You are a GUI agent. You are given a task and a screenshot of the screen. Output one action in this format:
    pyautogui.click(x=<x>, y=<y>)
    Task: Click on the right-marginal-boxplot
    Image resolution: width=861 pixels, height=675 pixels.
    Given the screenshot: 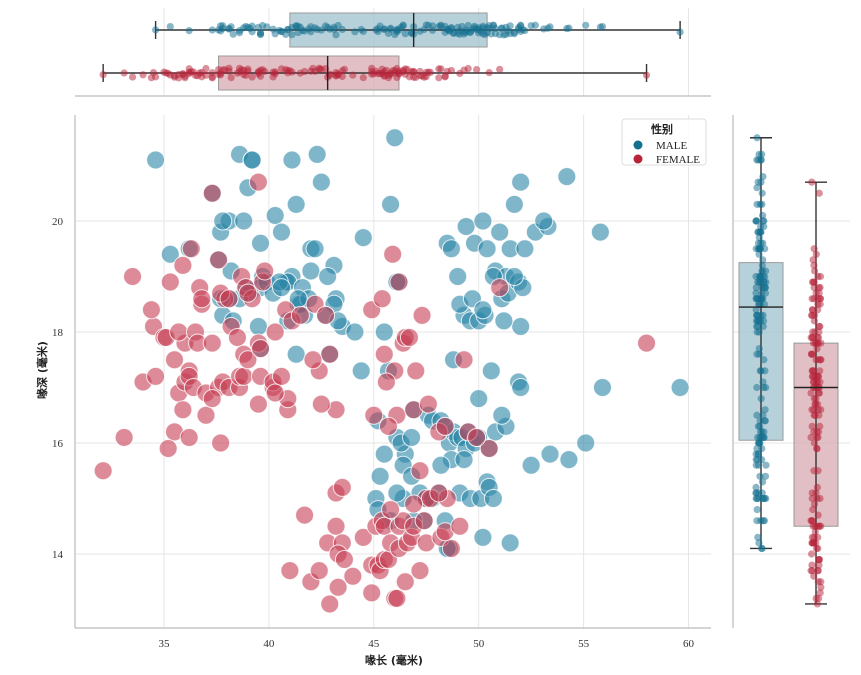 What is the action you would take?
    pyautogui.click(x=791, y=371)
    